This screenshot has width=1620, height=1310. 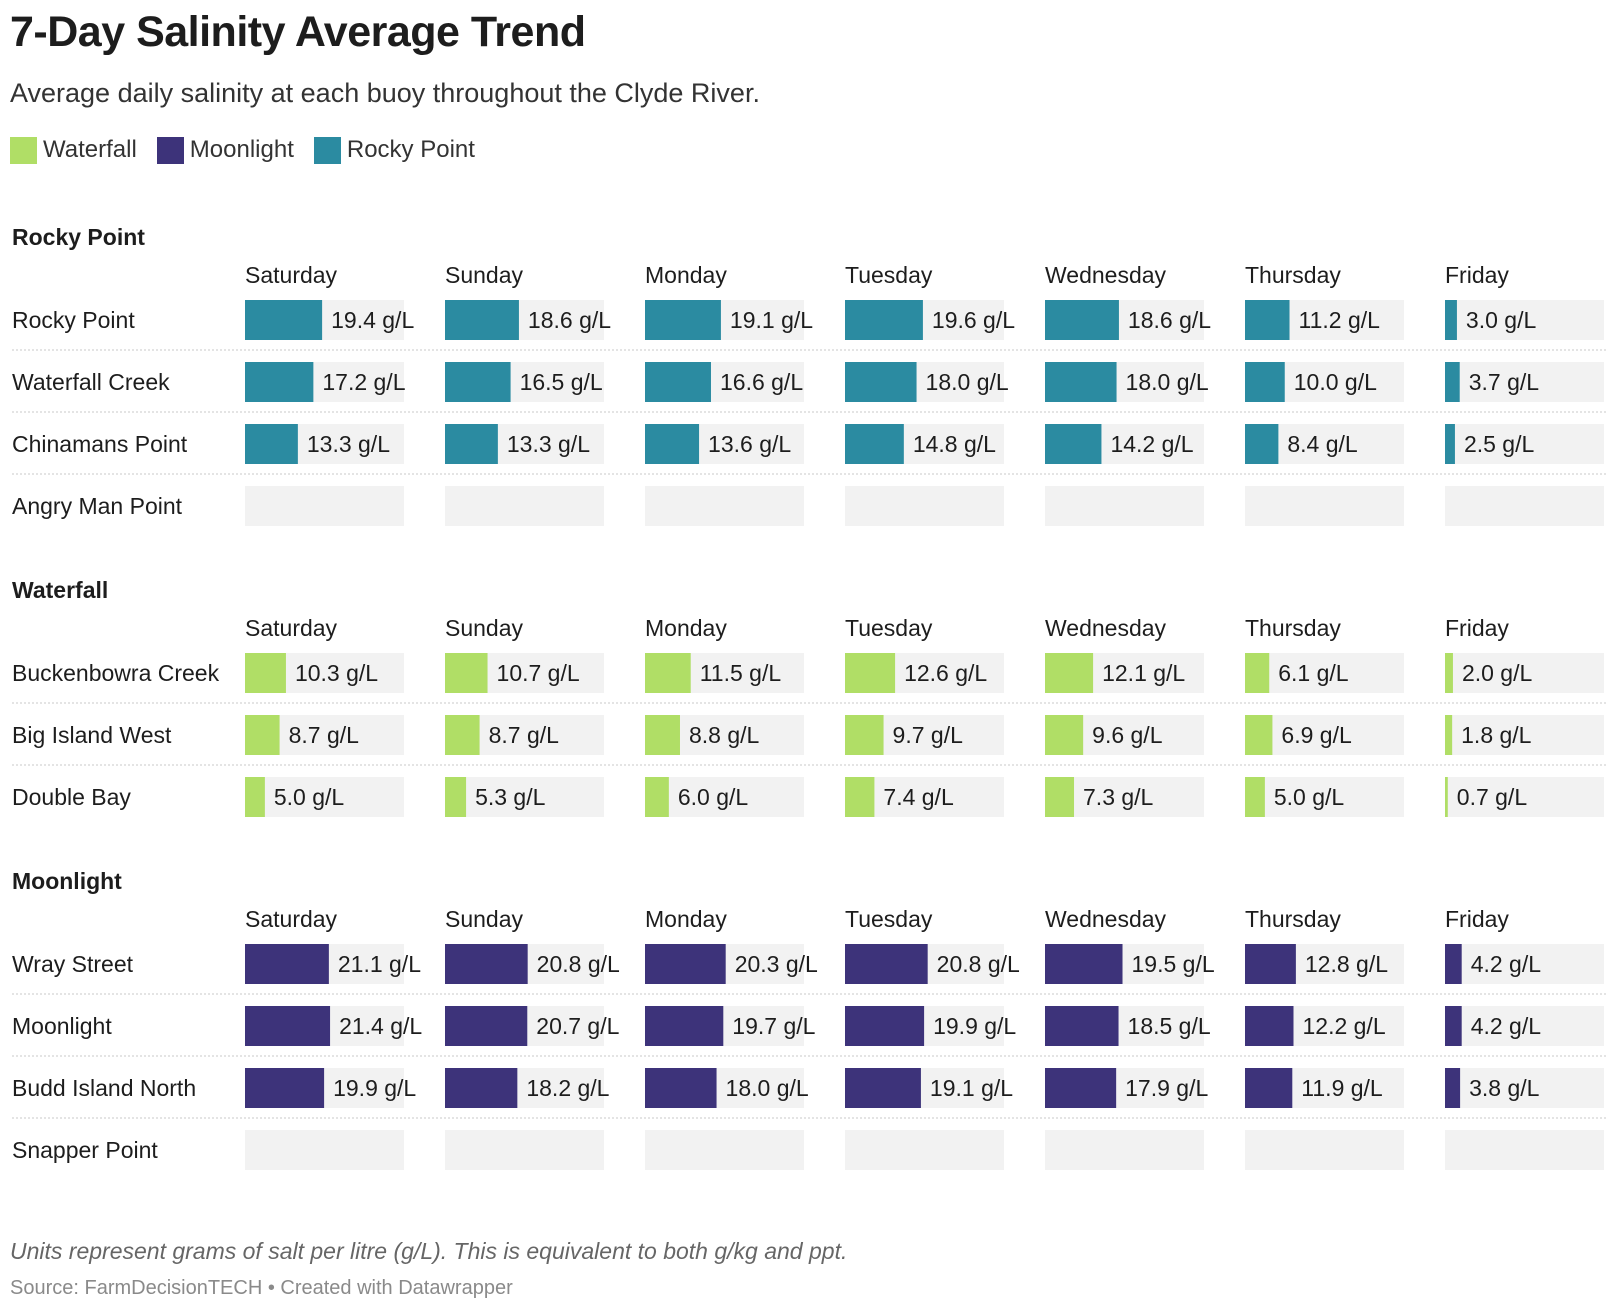 I want to click on bar-budd-island-north-sunday, so click(x=481, y=1088).